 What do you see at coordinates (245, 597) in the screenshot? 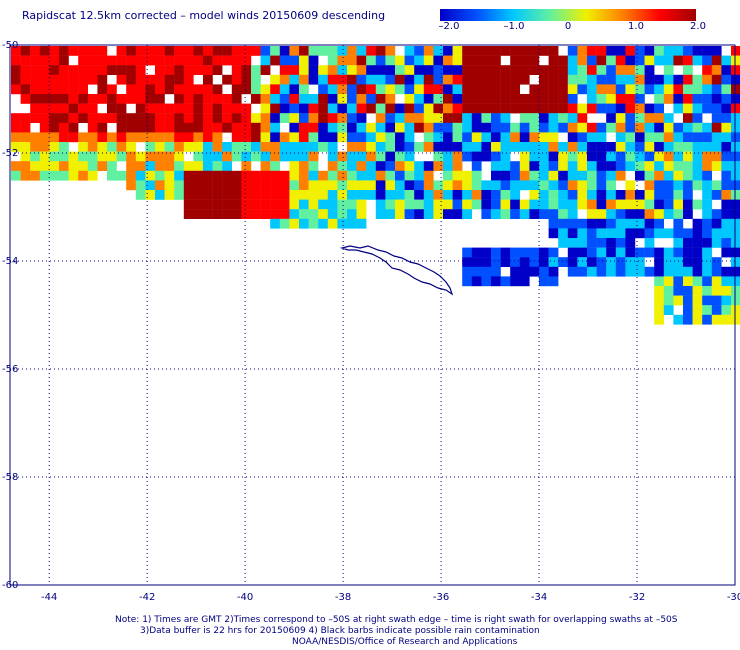
I see `lon-tick-label: -40` at bounding box center [245, 597].